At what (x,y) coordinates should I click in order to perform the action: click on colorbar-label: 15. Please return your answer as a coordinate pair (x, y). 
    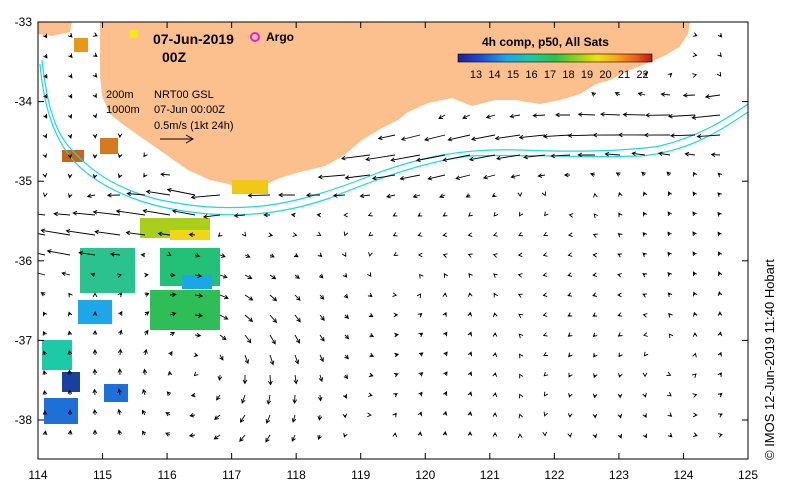
    Looking at the image, I should click on (513, 75).